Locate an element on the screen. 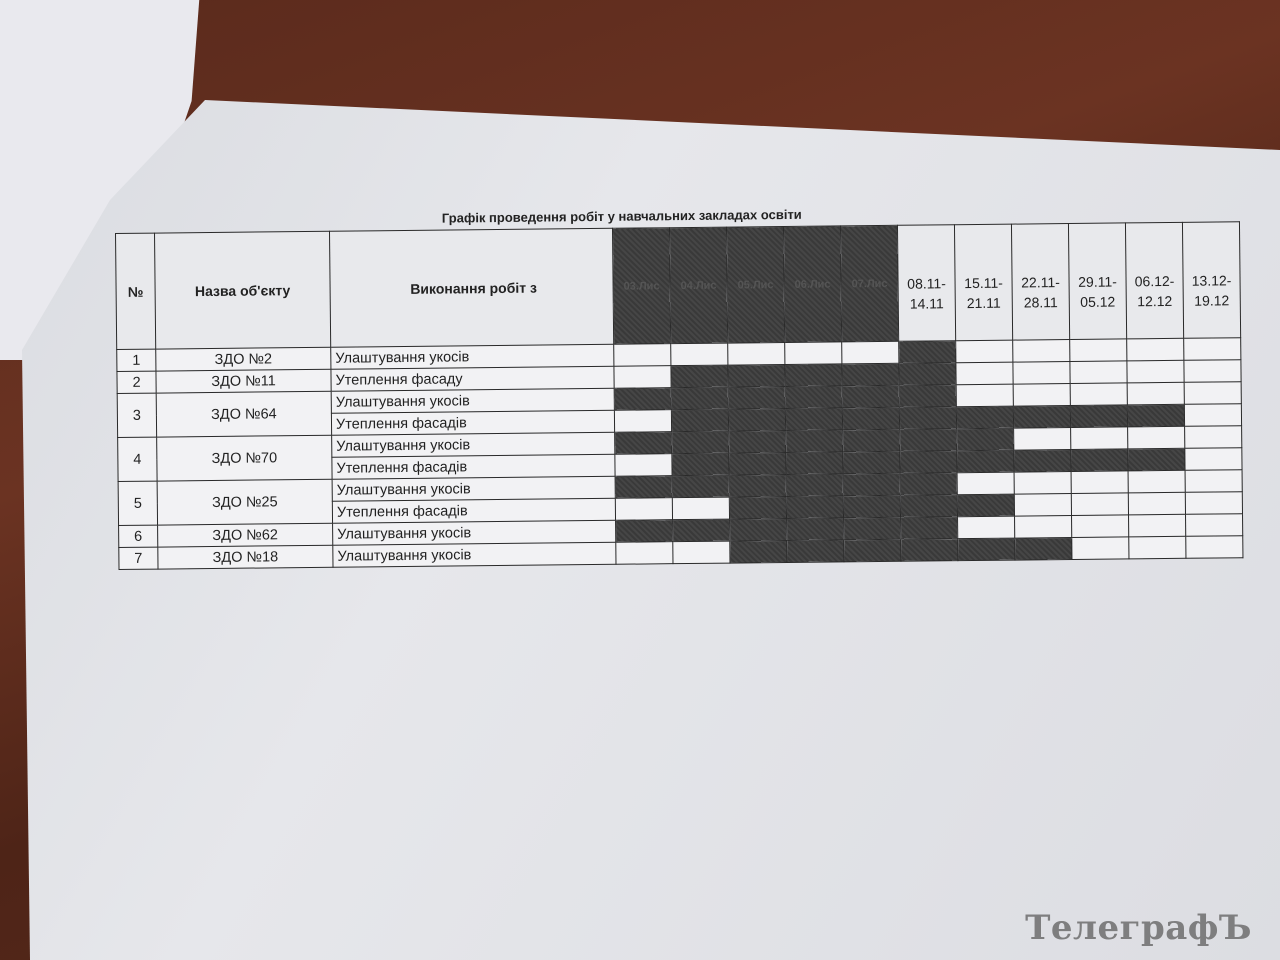  object-name: ЗДО №2 is located at coordinates (243, 359).